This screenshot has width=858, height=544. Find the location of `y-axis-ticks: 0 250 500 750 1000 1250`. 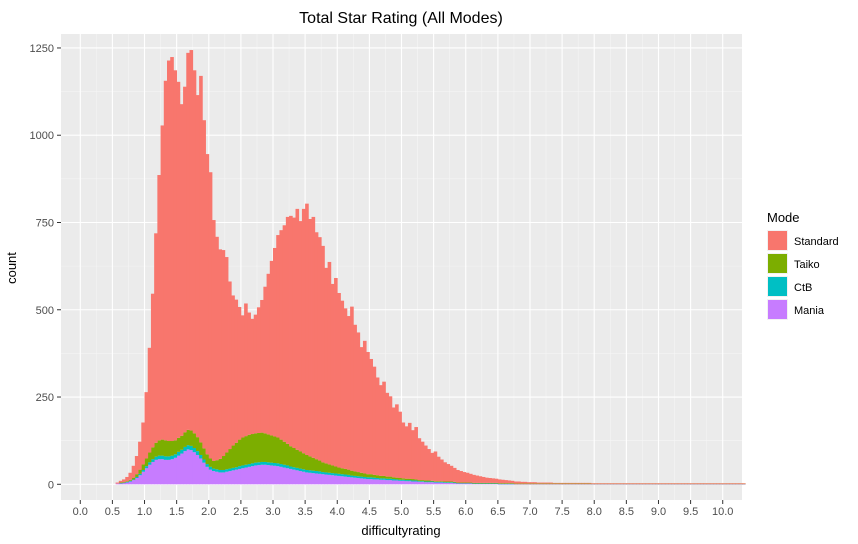

y-axis-ticks: 0 250 500 750 1000 1250 is located at coordinates (45, 267).